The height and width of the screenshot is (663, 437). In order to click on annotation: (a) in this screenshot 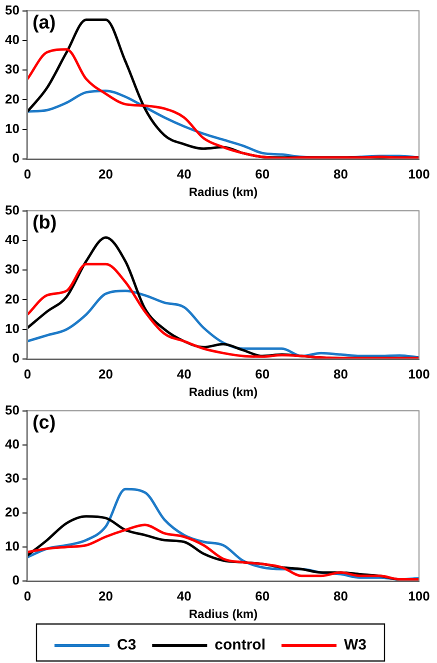, I will do `click(44, 23)`.